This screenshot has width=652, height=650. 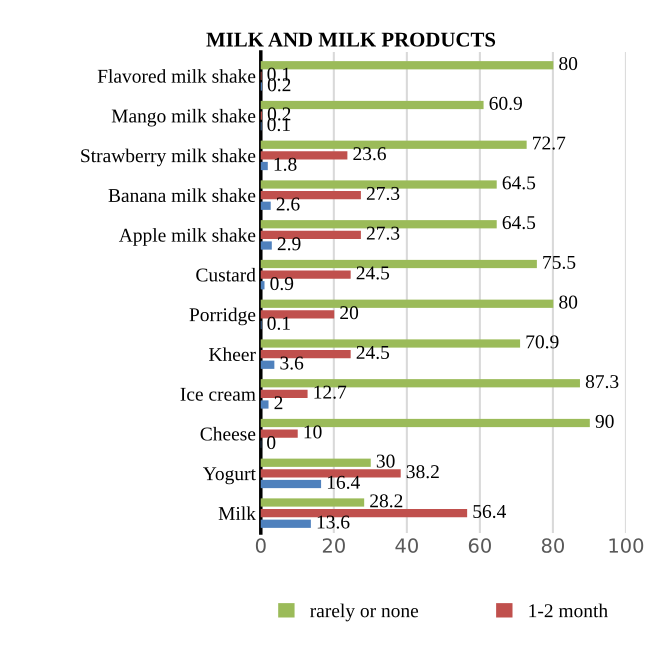 What do you see at coordinates (330, 392) in the screenshot?
I see `data-label: 12.7` at bounding box center [330, 392].